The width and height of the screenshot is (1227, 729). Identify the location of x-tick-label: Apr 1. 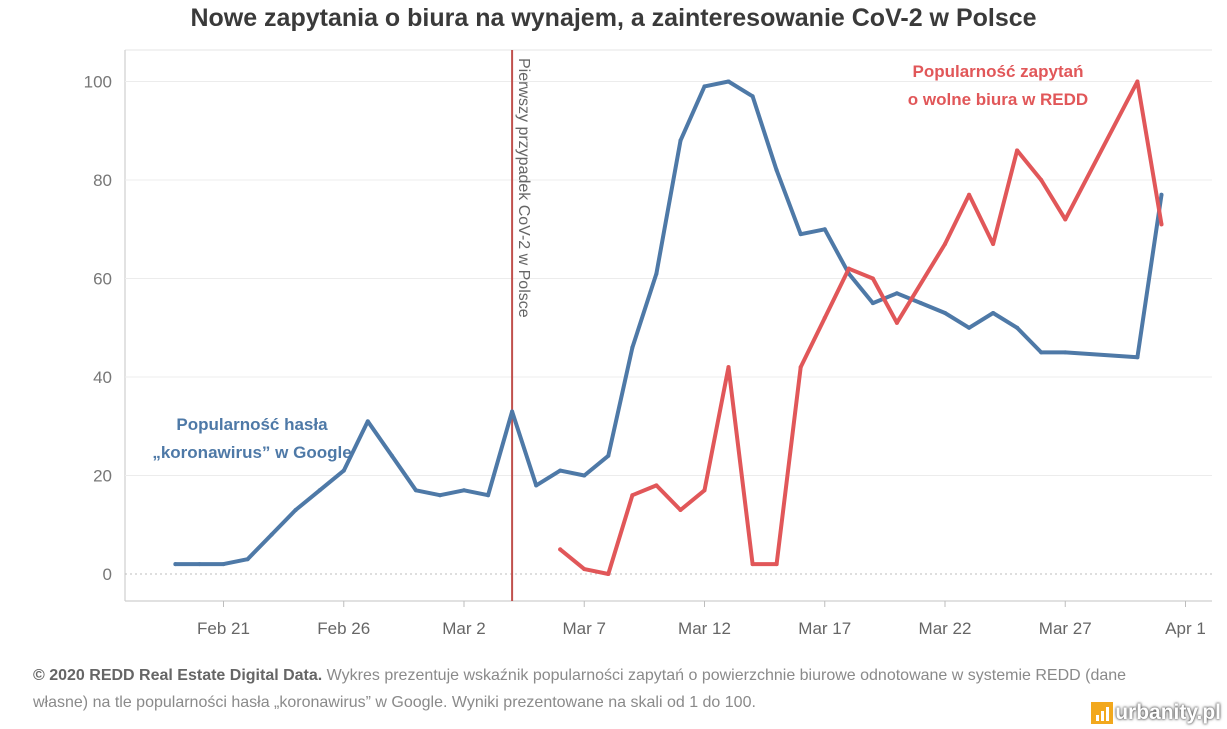
(1185, 628).